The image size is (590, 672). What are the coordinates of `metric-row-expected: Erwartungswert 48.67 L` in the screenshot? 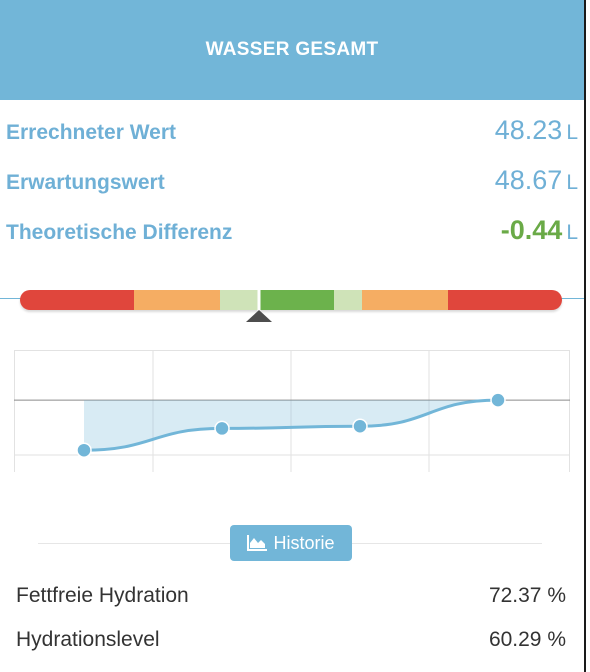 It's located at (292, 182).